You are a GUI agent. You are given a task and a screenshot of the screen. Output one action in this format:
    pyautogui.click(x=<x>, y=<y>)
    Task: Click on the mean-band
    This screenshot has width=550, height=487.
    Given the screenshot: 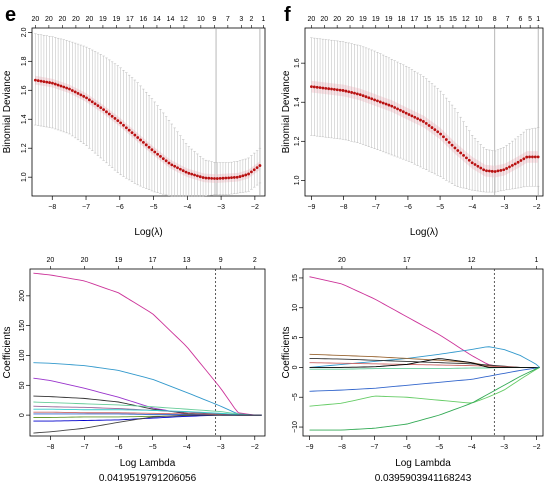 What is the action you would take?
    pyautogui.click(x=425, y=129)
    